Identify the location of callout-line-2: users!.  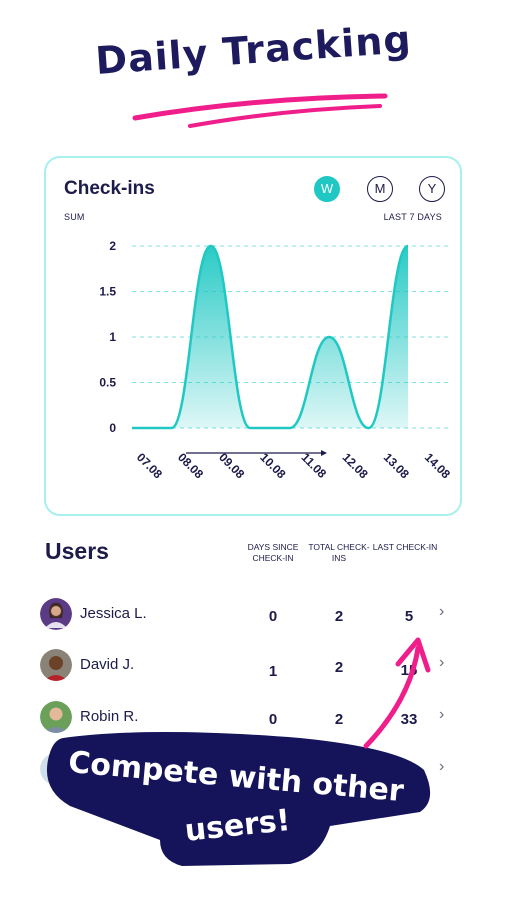
(237, 825).